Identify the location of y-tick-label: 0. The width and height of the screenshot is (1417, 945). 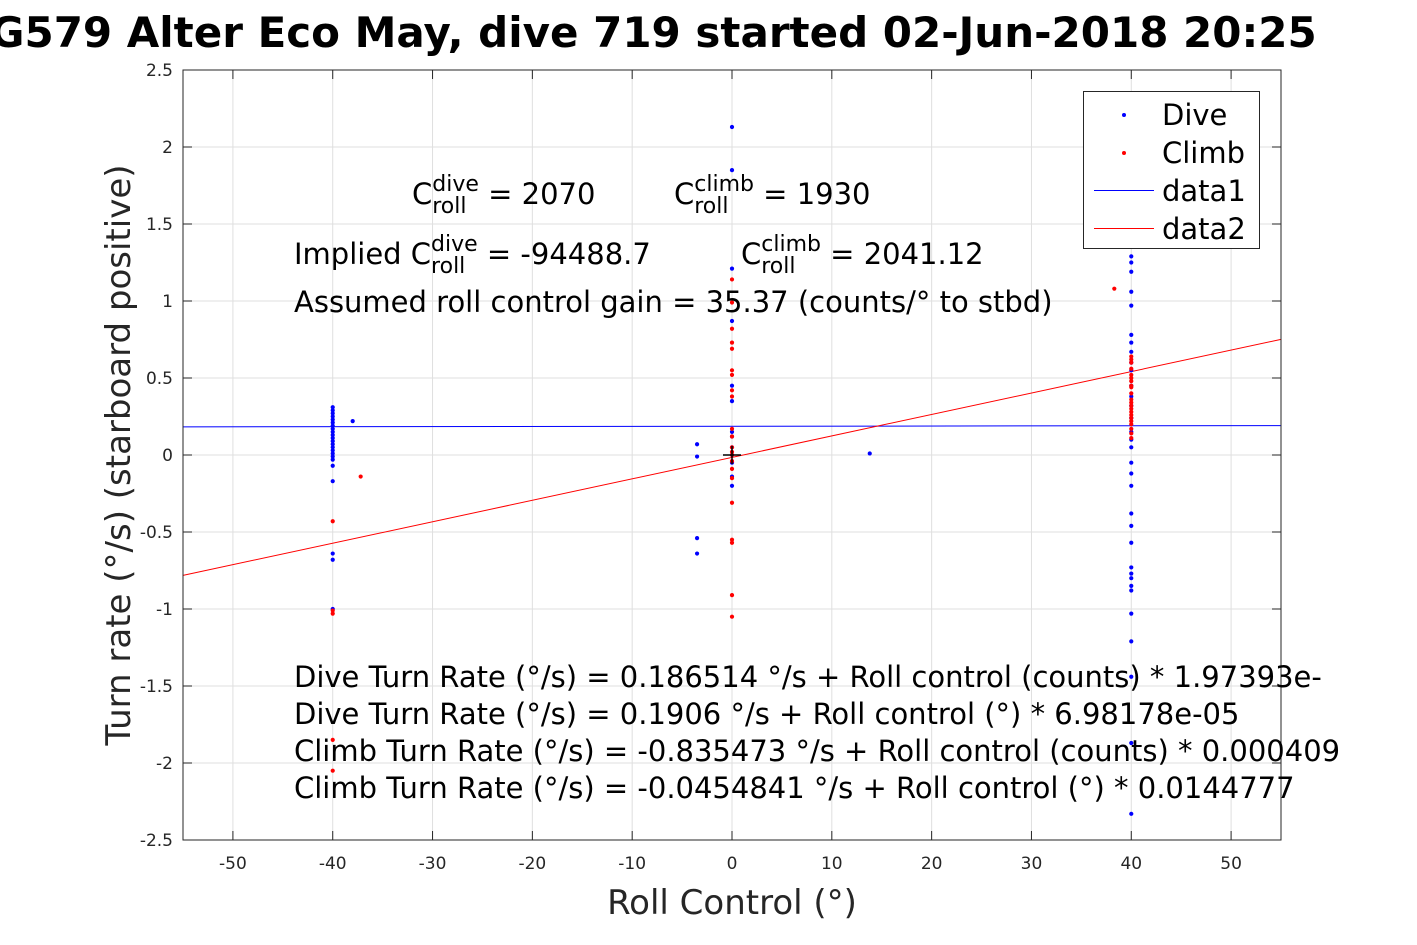
(167, 456).